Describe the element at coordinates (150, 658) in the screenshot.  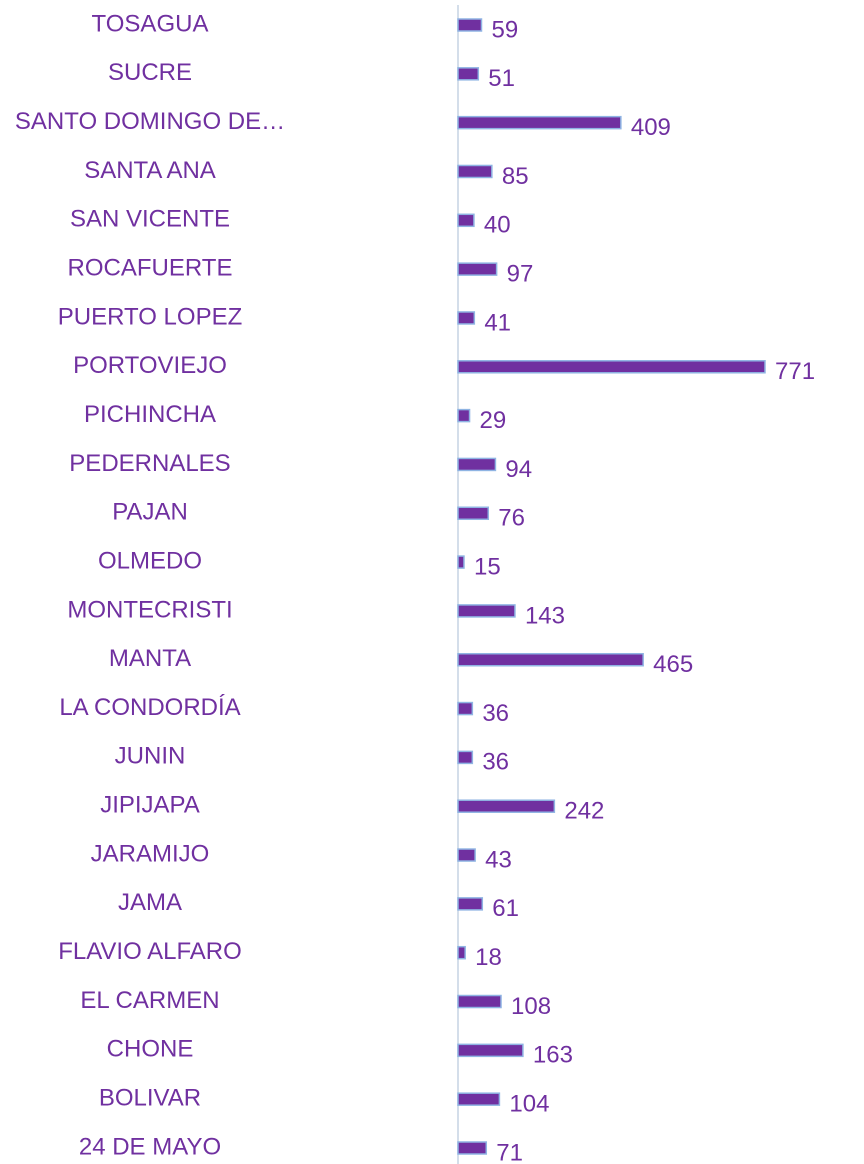
I see `category-label: MANTA` at that location.